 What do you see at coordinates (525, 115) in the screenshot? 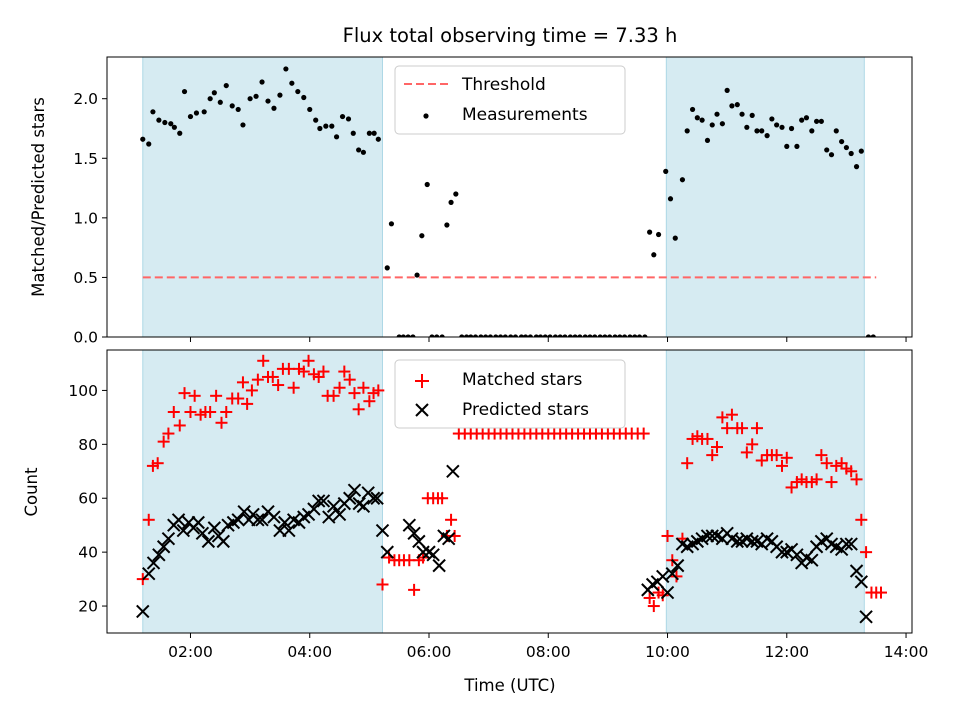
I see `legend-measurements-label: Measurements` at bounding box center [525, 115].